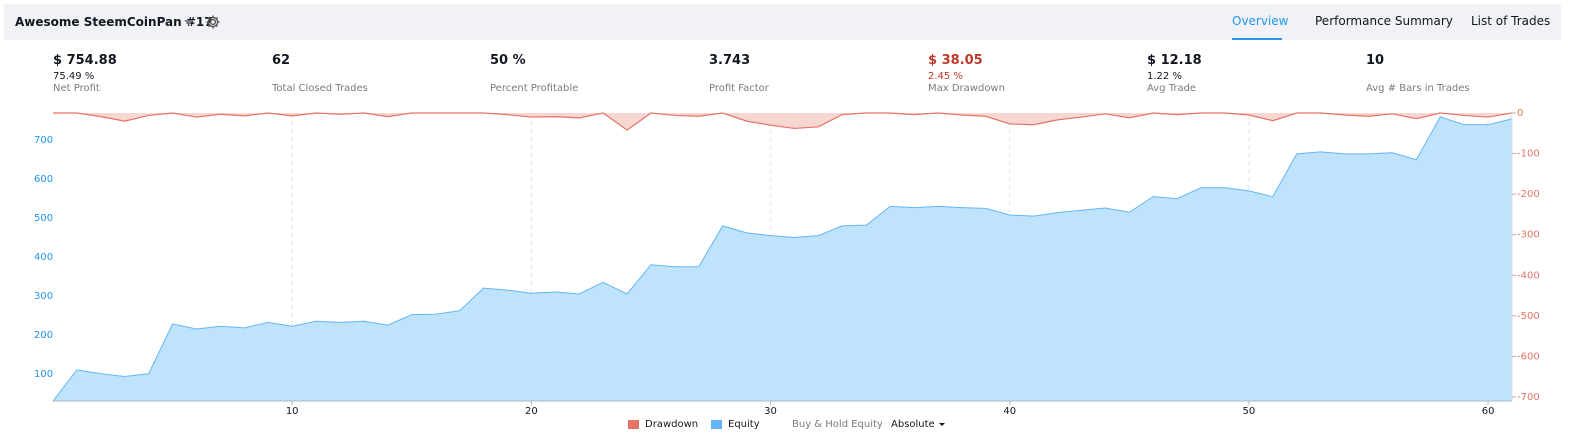 This screenshot has width=1573, height=442. I want to click on stat-label: Percent Profitable, so click(534, 88).